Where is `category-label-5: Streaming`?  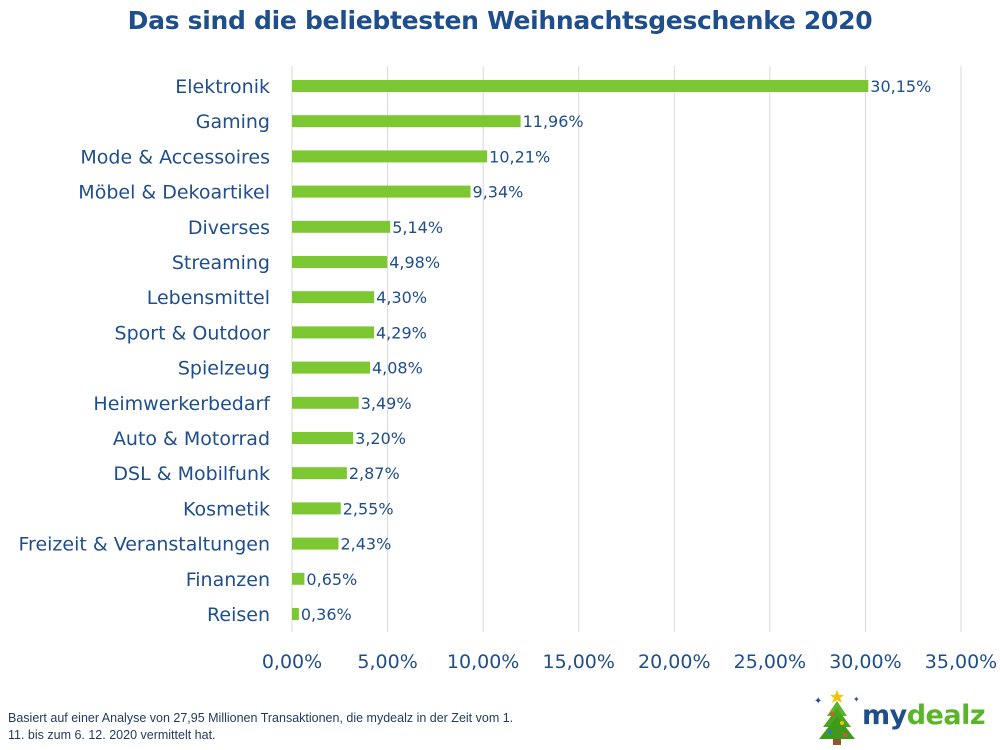
category-label-5: Streaming is located at coordinates (221, 263).